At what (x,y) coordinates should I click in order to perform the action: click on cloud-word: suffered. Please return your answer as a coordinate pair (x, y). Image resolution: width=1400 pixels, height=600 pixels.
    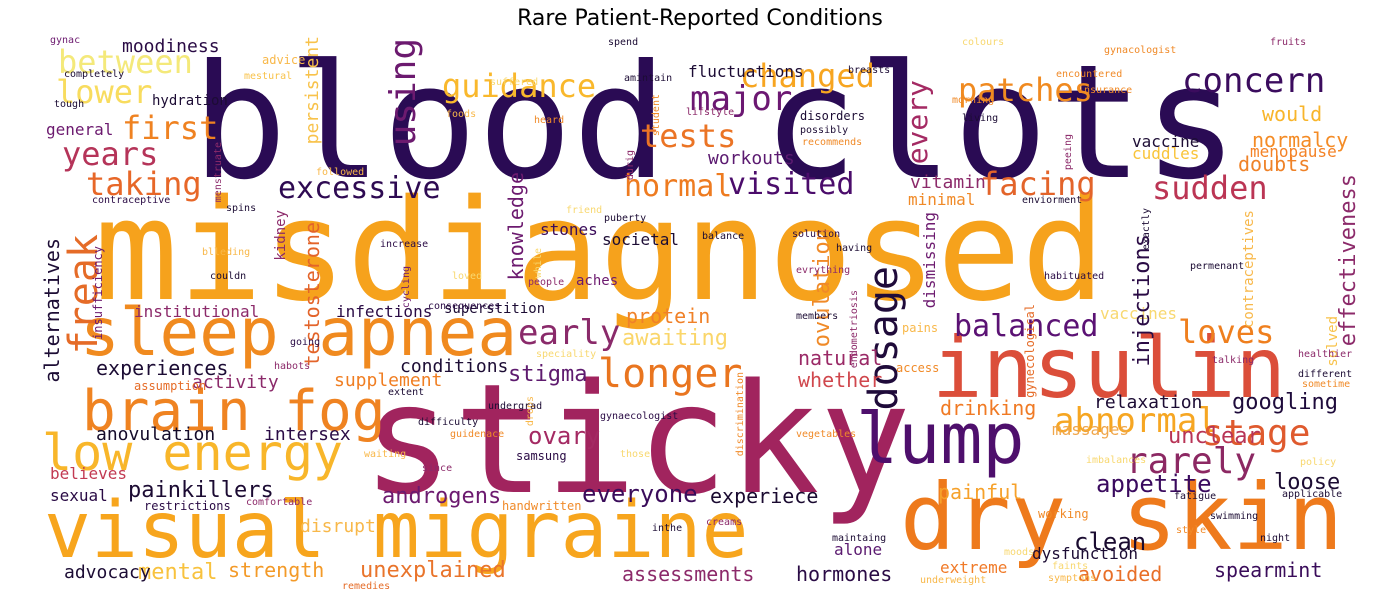
    Looking at the image, I should click on (514, 82).